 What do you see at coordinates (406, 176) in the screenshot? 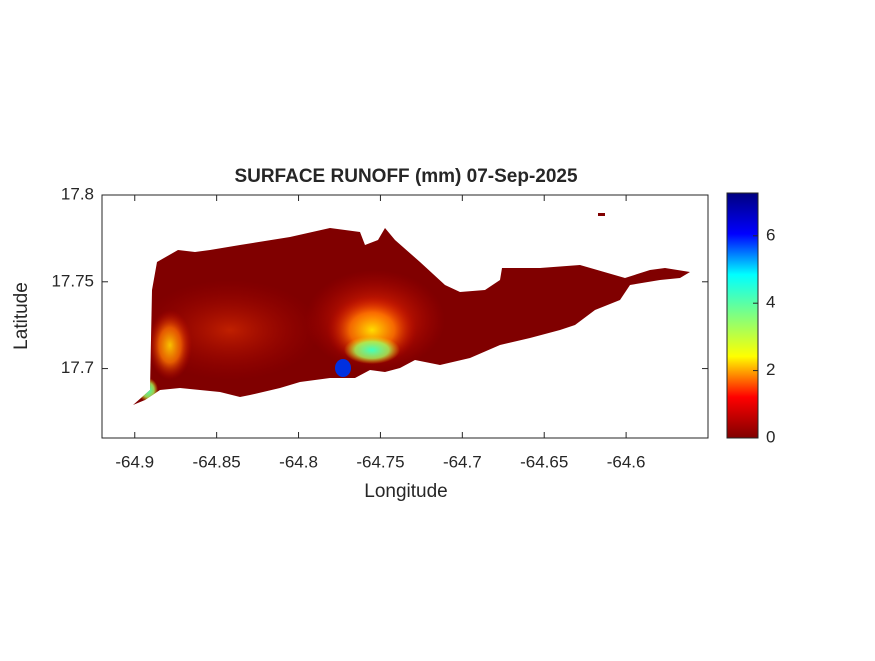
I see `chart-title: SURFACE RUNOFF (mm) 07-Sep-2025` at bounding box center [406, 176].